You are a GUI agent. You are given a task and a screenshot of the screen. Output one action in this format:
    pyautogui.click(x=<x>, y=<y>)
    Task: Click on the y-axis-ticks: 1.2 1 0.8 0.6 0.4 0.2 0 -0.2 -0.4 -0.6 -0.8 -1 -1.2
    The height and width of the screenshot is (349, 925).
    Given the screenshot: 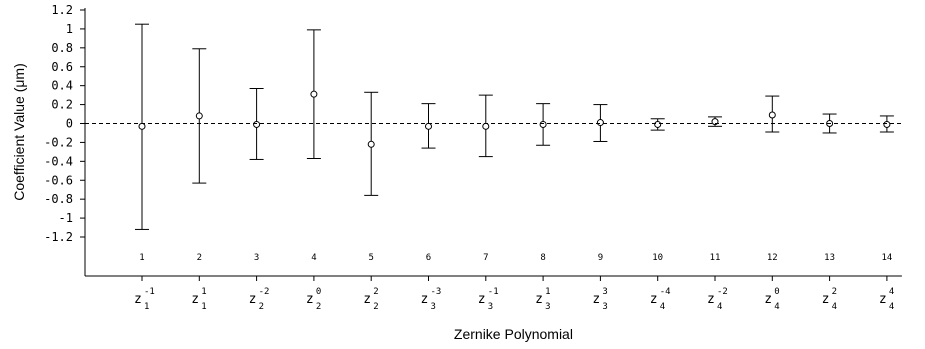 What is the action you would take?
    pyautogui.click(x=64, y=123)
    